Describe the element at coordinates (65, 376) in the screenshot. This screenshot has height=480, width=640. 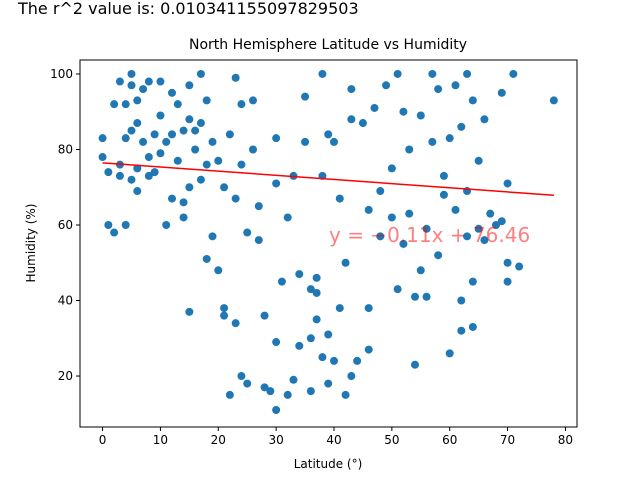
I see `y-tick-label: 20` at that location.